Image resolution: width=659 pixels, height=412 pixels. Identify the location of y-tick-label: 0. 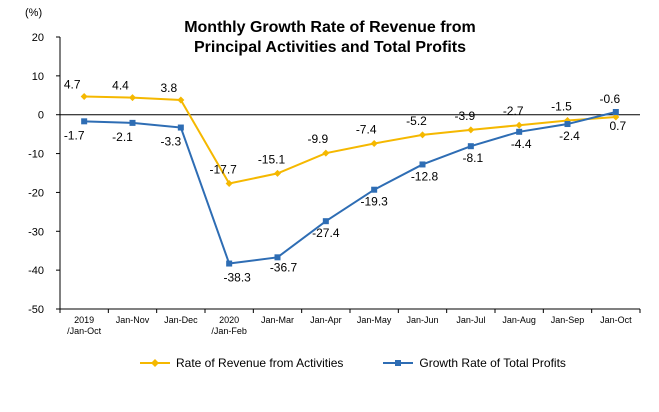
(41, 116).